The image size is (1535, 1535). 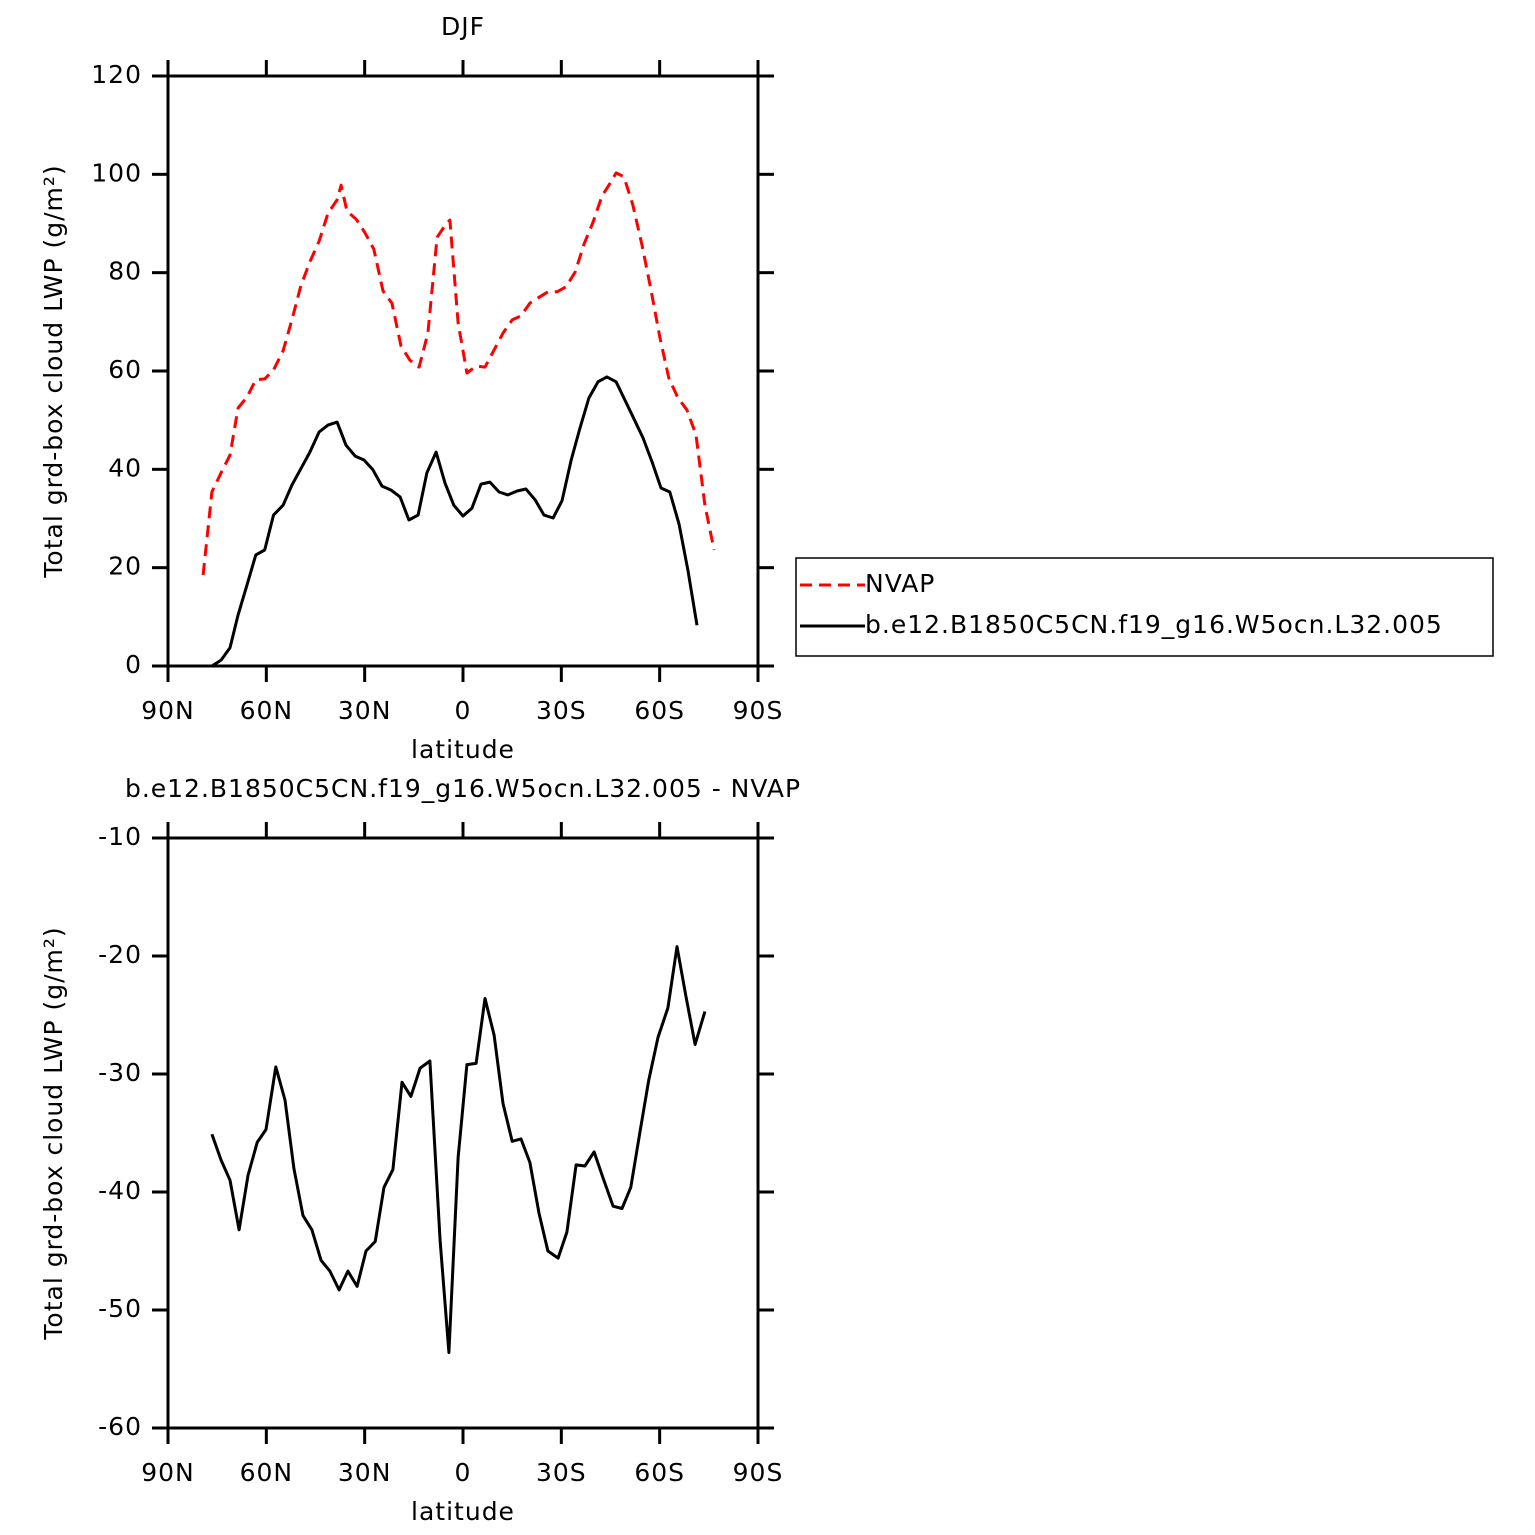 I want to click on y-tick-label: 20, so click(x=125, y=566).